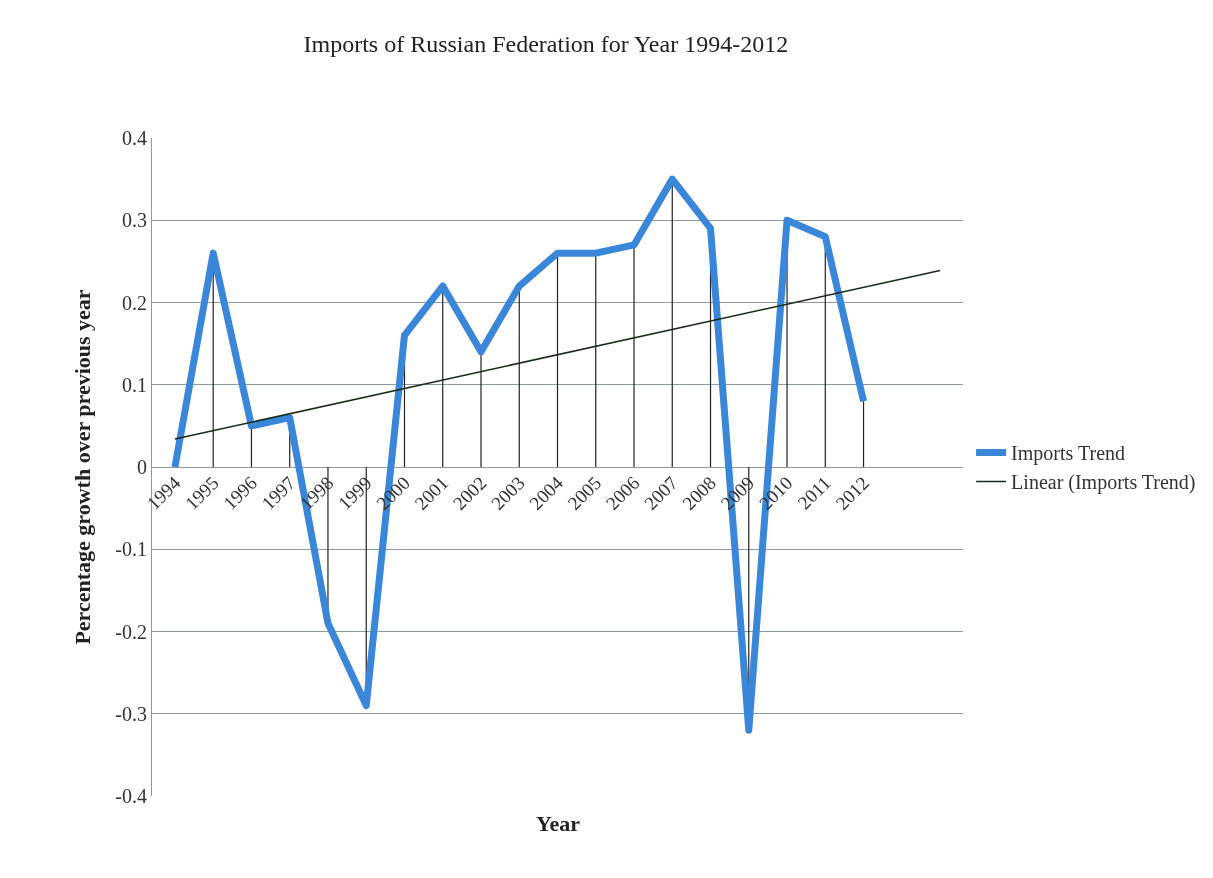 The image size is (1213, 878). Describe the element at coordinates (142, 467) in the screenshot. I see `y-tick-label: 0` at that location.